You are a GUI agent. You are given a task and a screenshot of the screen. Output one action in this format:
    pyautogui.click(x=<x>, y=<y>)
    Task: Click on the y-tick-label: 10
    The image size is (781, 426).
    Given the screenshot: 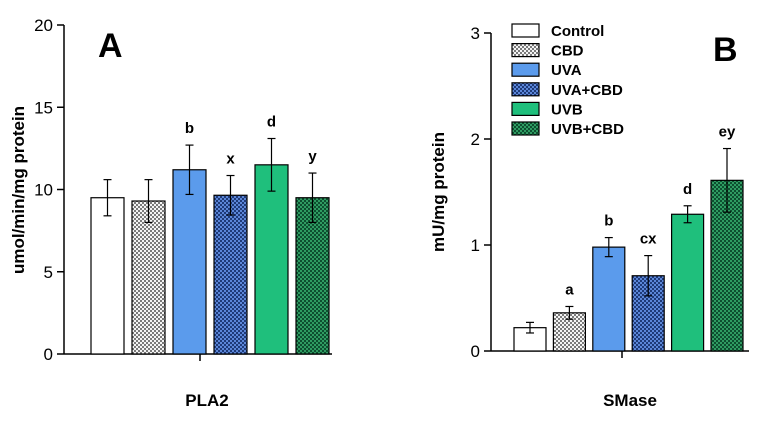 What is the action you would take?
    pyautogui.click(x=43, y=190)
    